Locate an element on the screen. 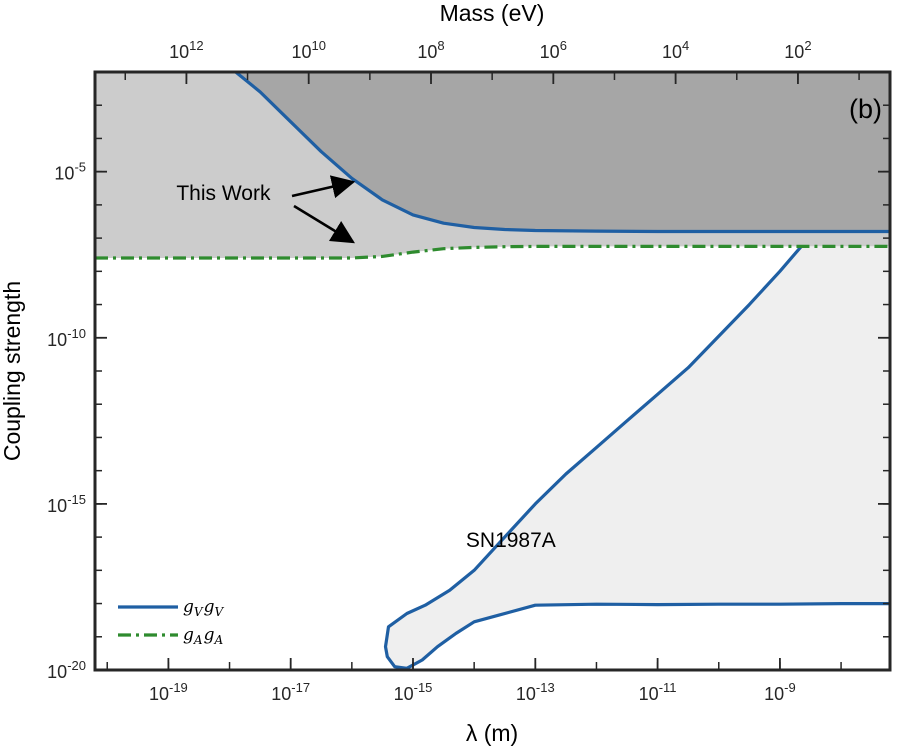 The width and height of the screenshot is (897, 749). x-tick-label: 10⁻¹³ is located at coordinates (535, 692).